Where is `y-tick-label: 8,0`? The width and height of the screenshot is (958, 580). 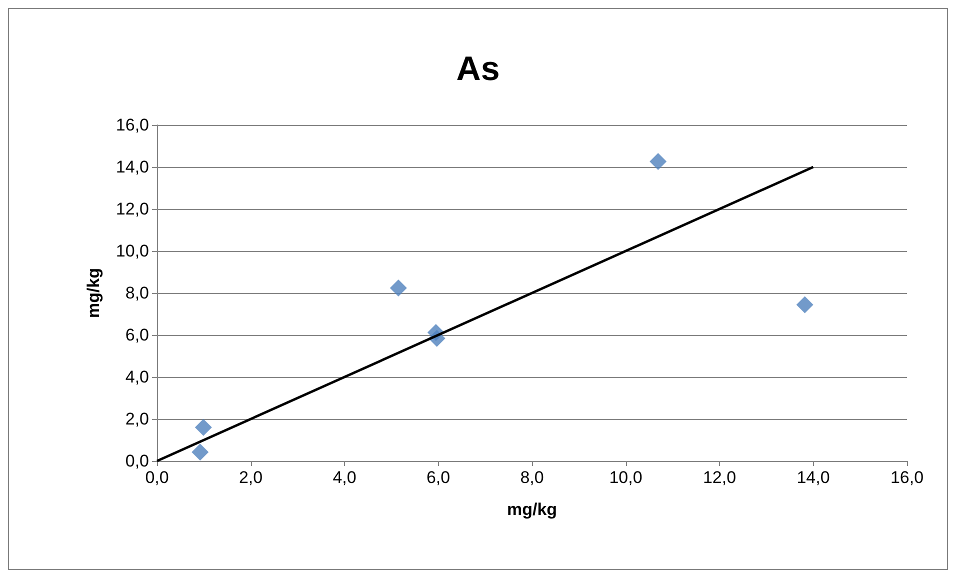
y-tick-label: 8,0 is located at coordinates (137, 293).